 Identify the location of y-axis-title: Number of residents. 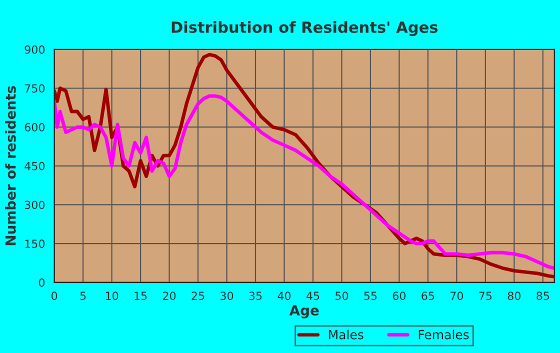
(10, 166).